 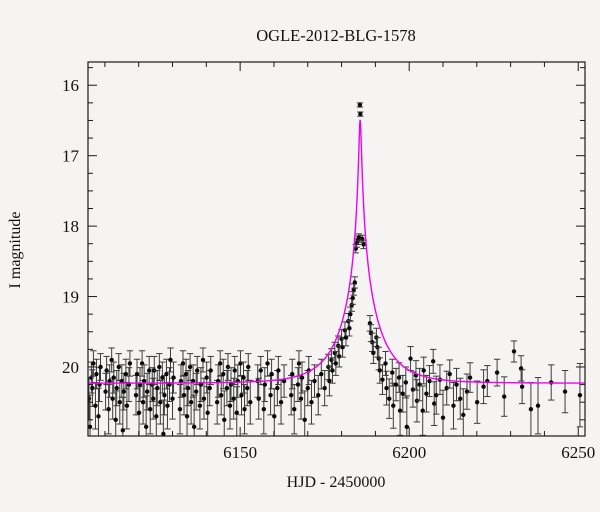 What do you see at coordinates (70, 367) in the screenshot?
I see `y-tick-label: 20` at bounding box center [70, 367].